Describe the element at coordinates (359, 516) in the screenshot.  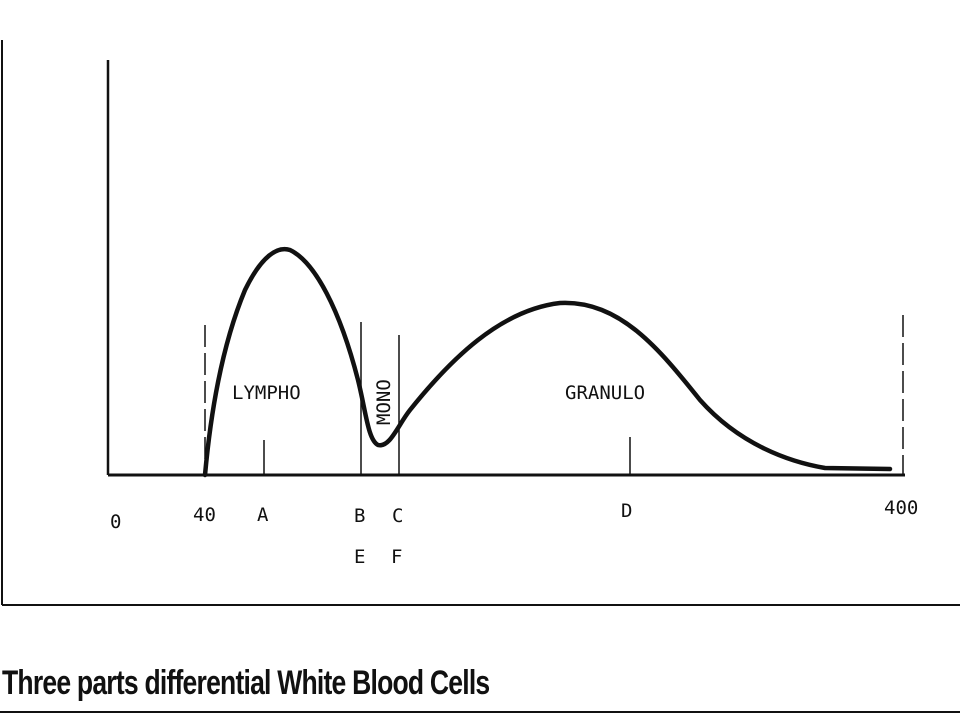
I see `axis-label-b: B` at that location.